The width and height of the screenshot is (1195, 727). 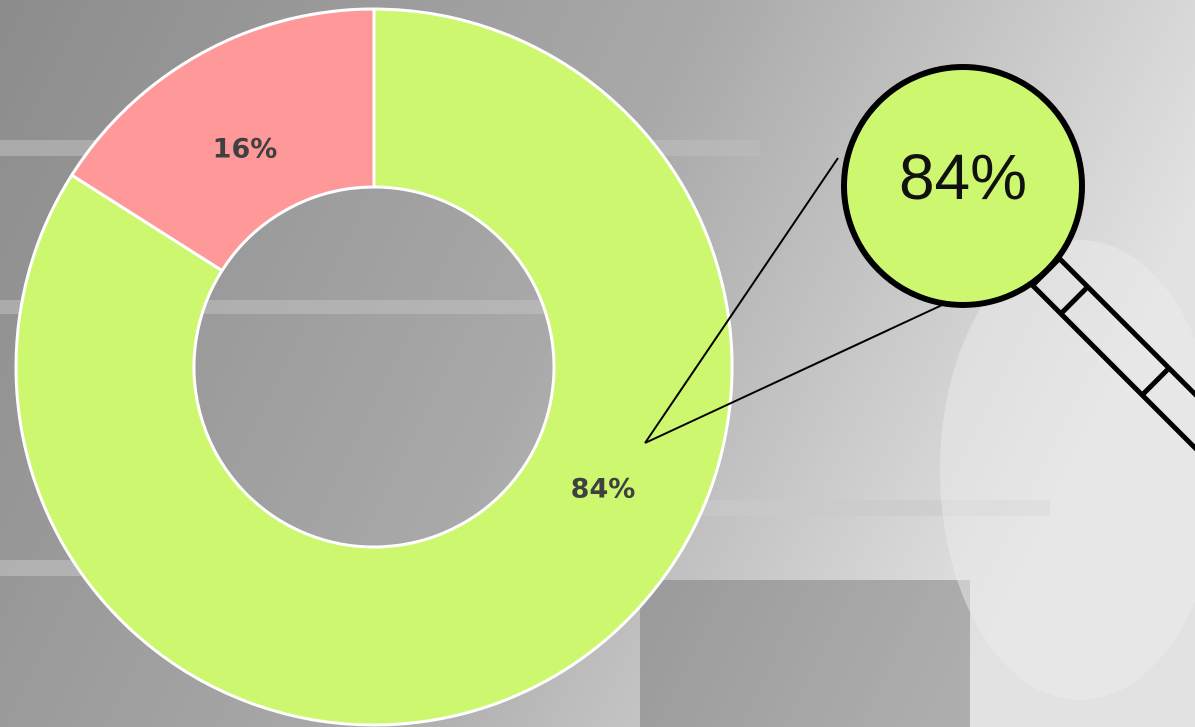 I want to click on slice-label: 16%, so click(x=245, y=149).